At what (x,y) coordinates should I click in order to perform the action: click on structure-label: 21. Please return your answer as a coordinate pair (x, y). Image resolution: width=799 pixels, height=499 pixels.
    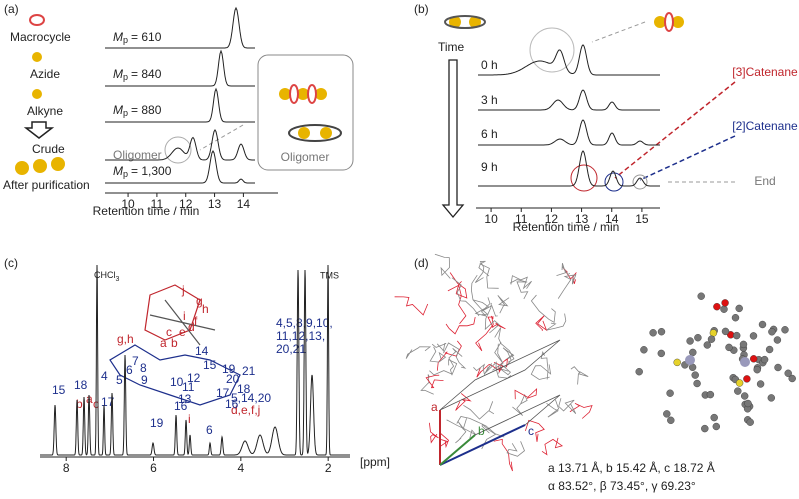
    Looking at the image, I should click on (249, 371).